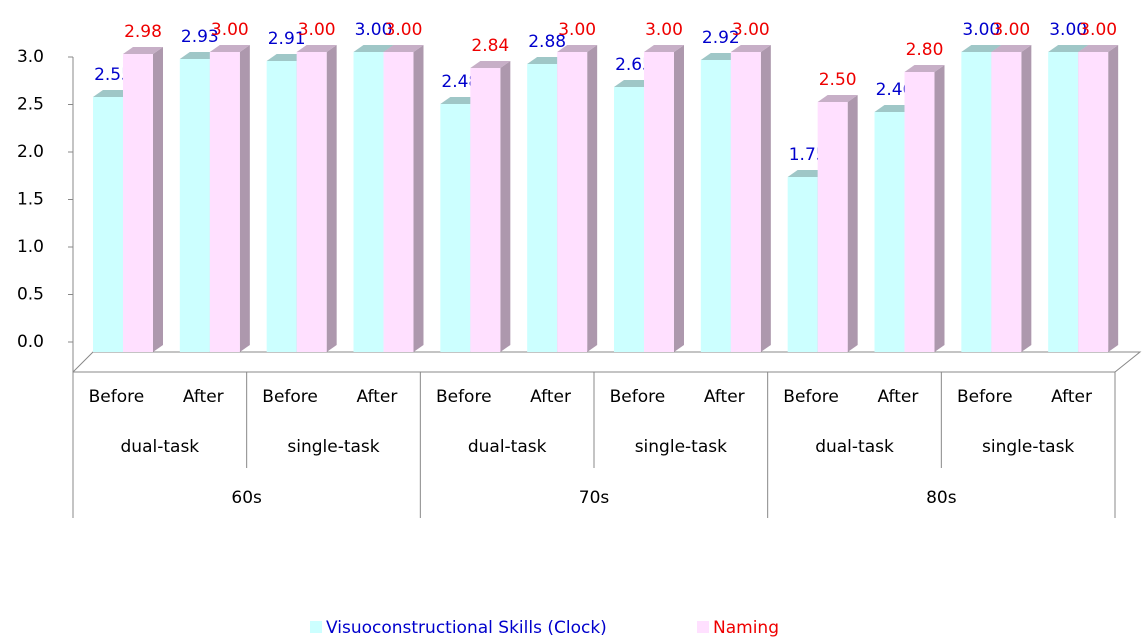 This screenshot has width=1147, height=642. I want to click on y-tick-label: 2.0, so click(30, 152).